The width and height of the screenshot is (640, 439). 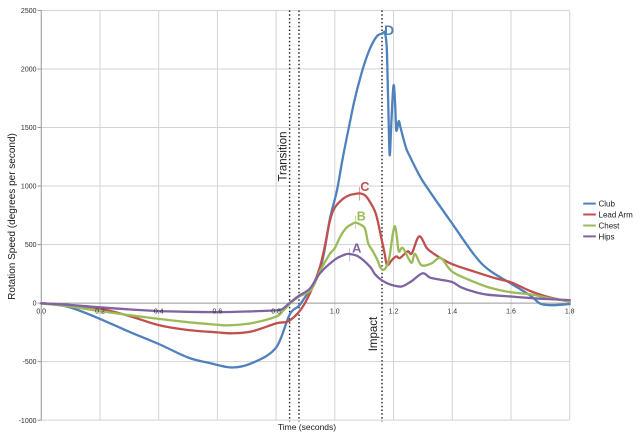 What do you see at coordinates (307, 427) in the screenshot?
I see `svg-text: Time (seconds)` at bounding box center [307, 427].